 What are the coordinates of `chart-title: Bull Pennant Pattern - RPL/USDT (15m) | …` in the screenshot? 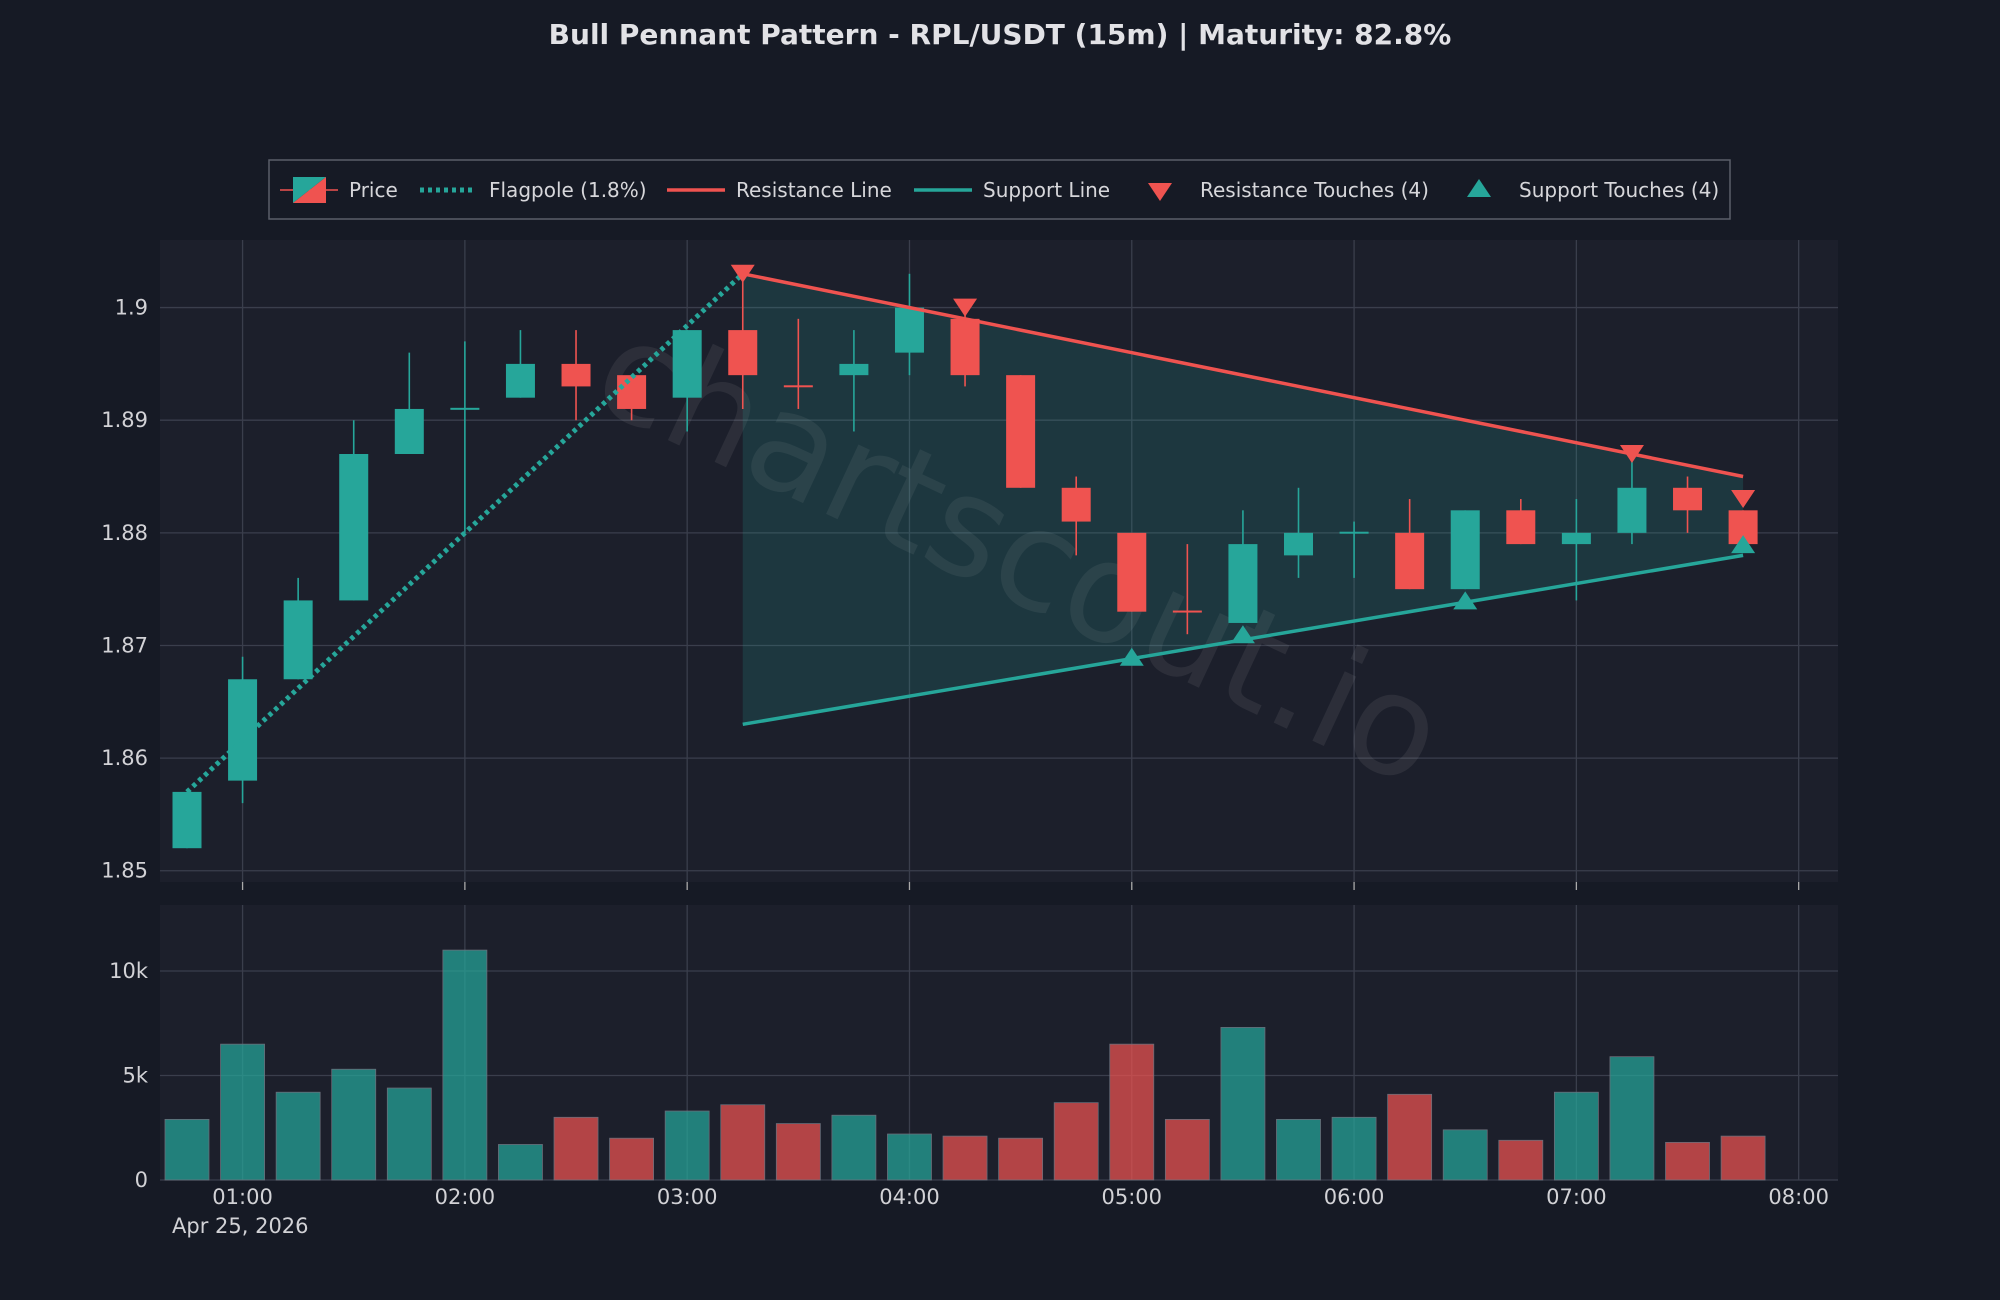 It's located at (1000, 34).